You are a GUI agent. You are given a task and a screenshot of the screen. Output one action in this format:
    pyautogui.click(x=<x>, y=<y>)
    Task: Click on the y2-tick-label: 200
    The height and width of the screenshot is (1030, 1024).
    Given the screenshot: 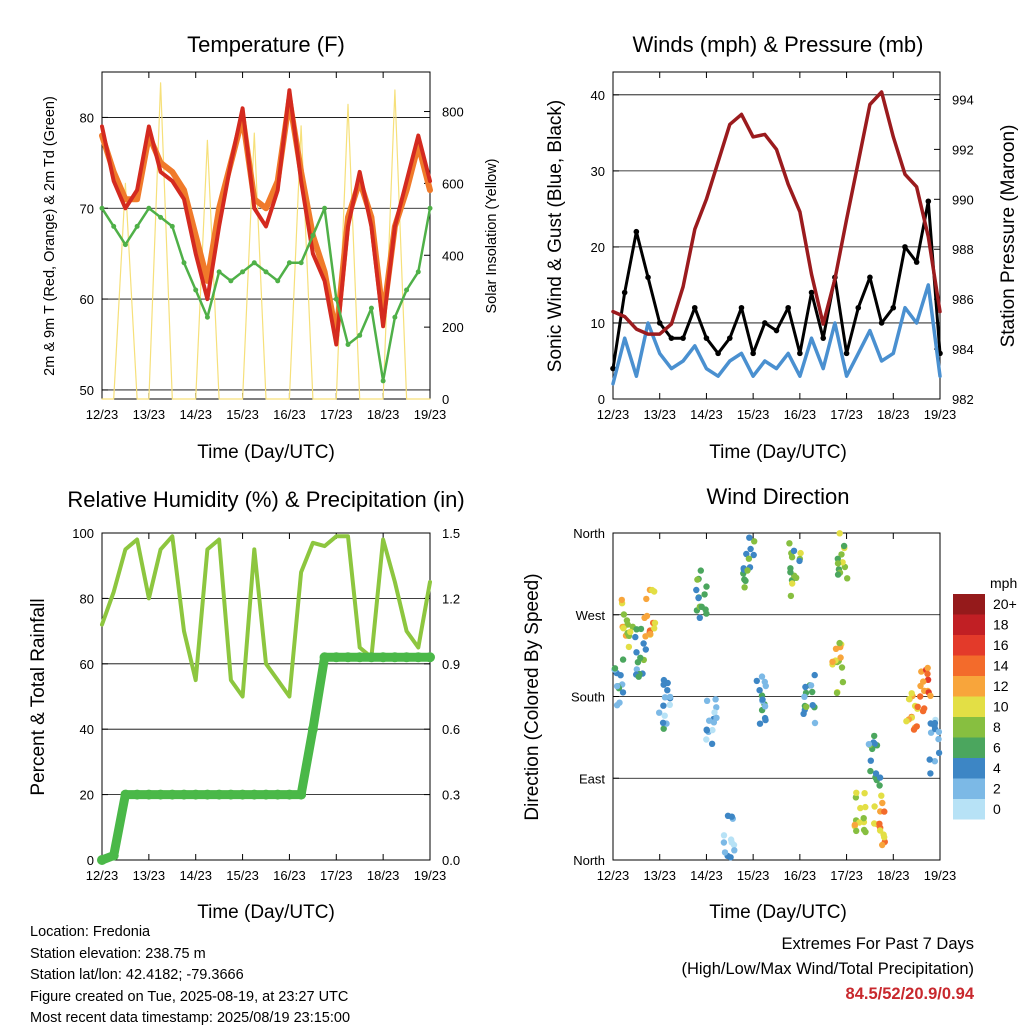 What is the action you would take?
    pyautogui.click(x=453, y=327)
    